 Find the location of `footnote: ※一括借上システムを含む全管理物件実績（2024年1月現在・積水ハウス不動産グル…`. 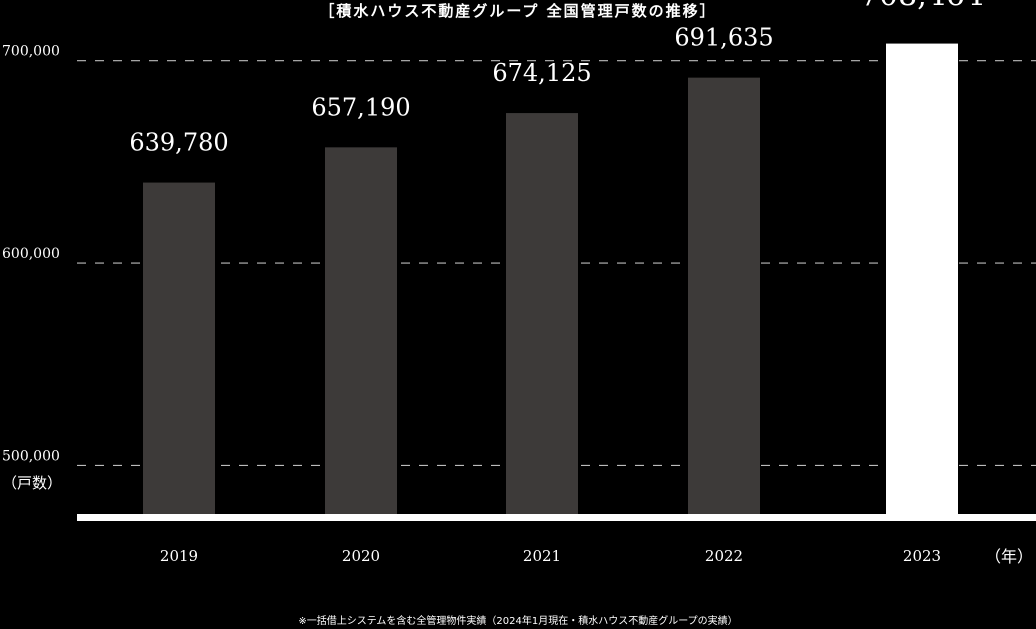

footnote: ※一括借上システムを含む全管理物件実績（2024年1月現在・積水ハウス不動産グル… is located at coordinates (517, 620).